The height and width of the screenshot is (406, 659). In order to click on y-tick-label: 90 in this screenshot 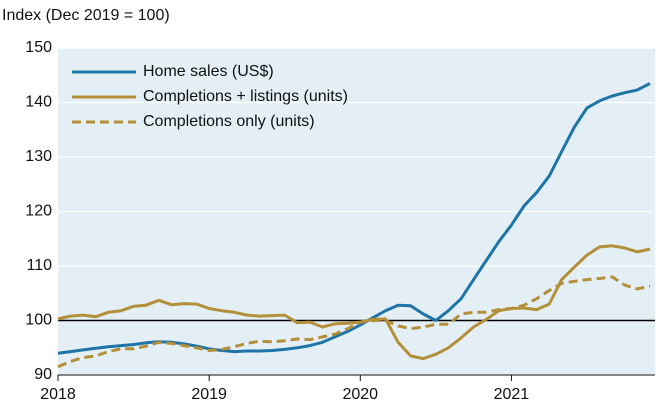, I will do `click(43, 374)`.